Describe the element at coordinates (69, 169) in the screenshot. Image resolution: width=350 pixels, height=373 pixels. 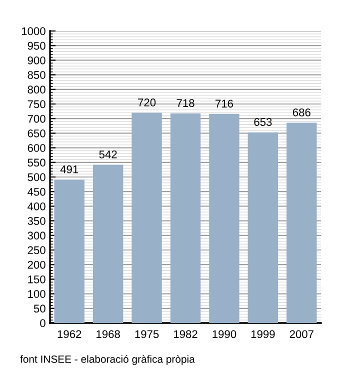
I see `data-label: 491` at that location.